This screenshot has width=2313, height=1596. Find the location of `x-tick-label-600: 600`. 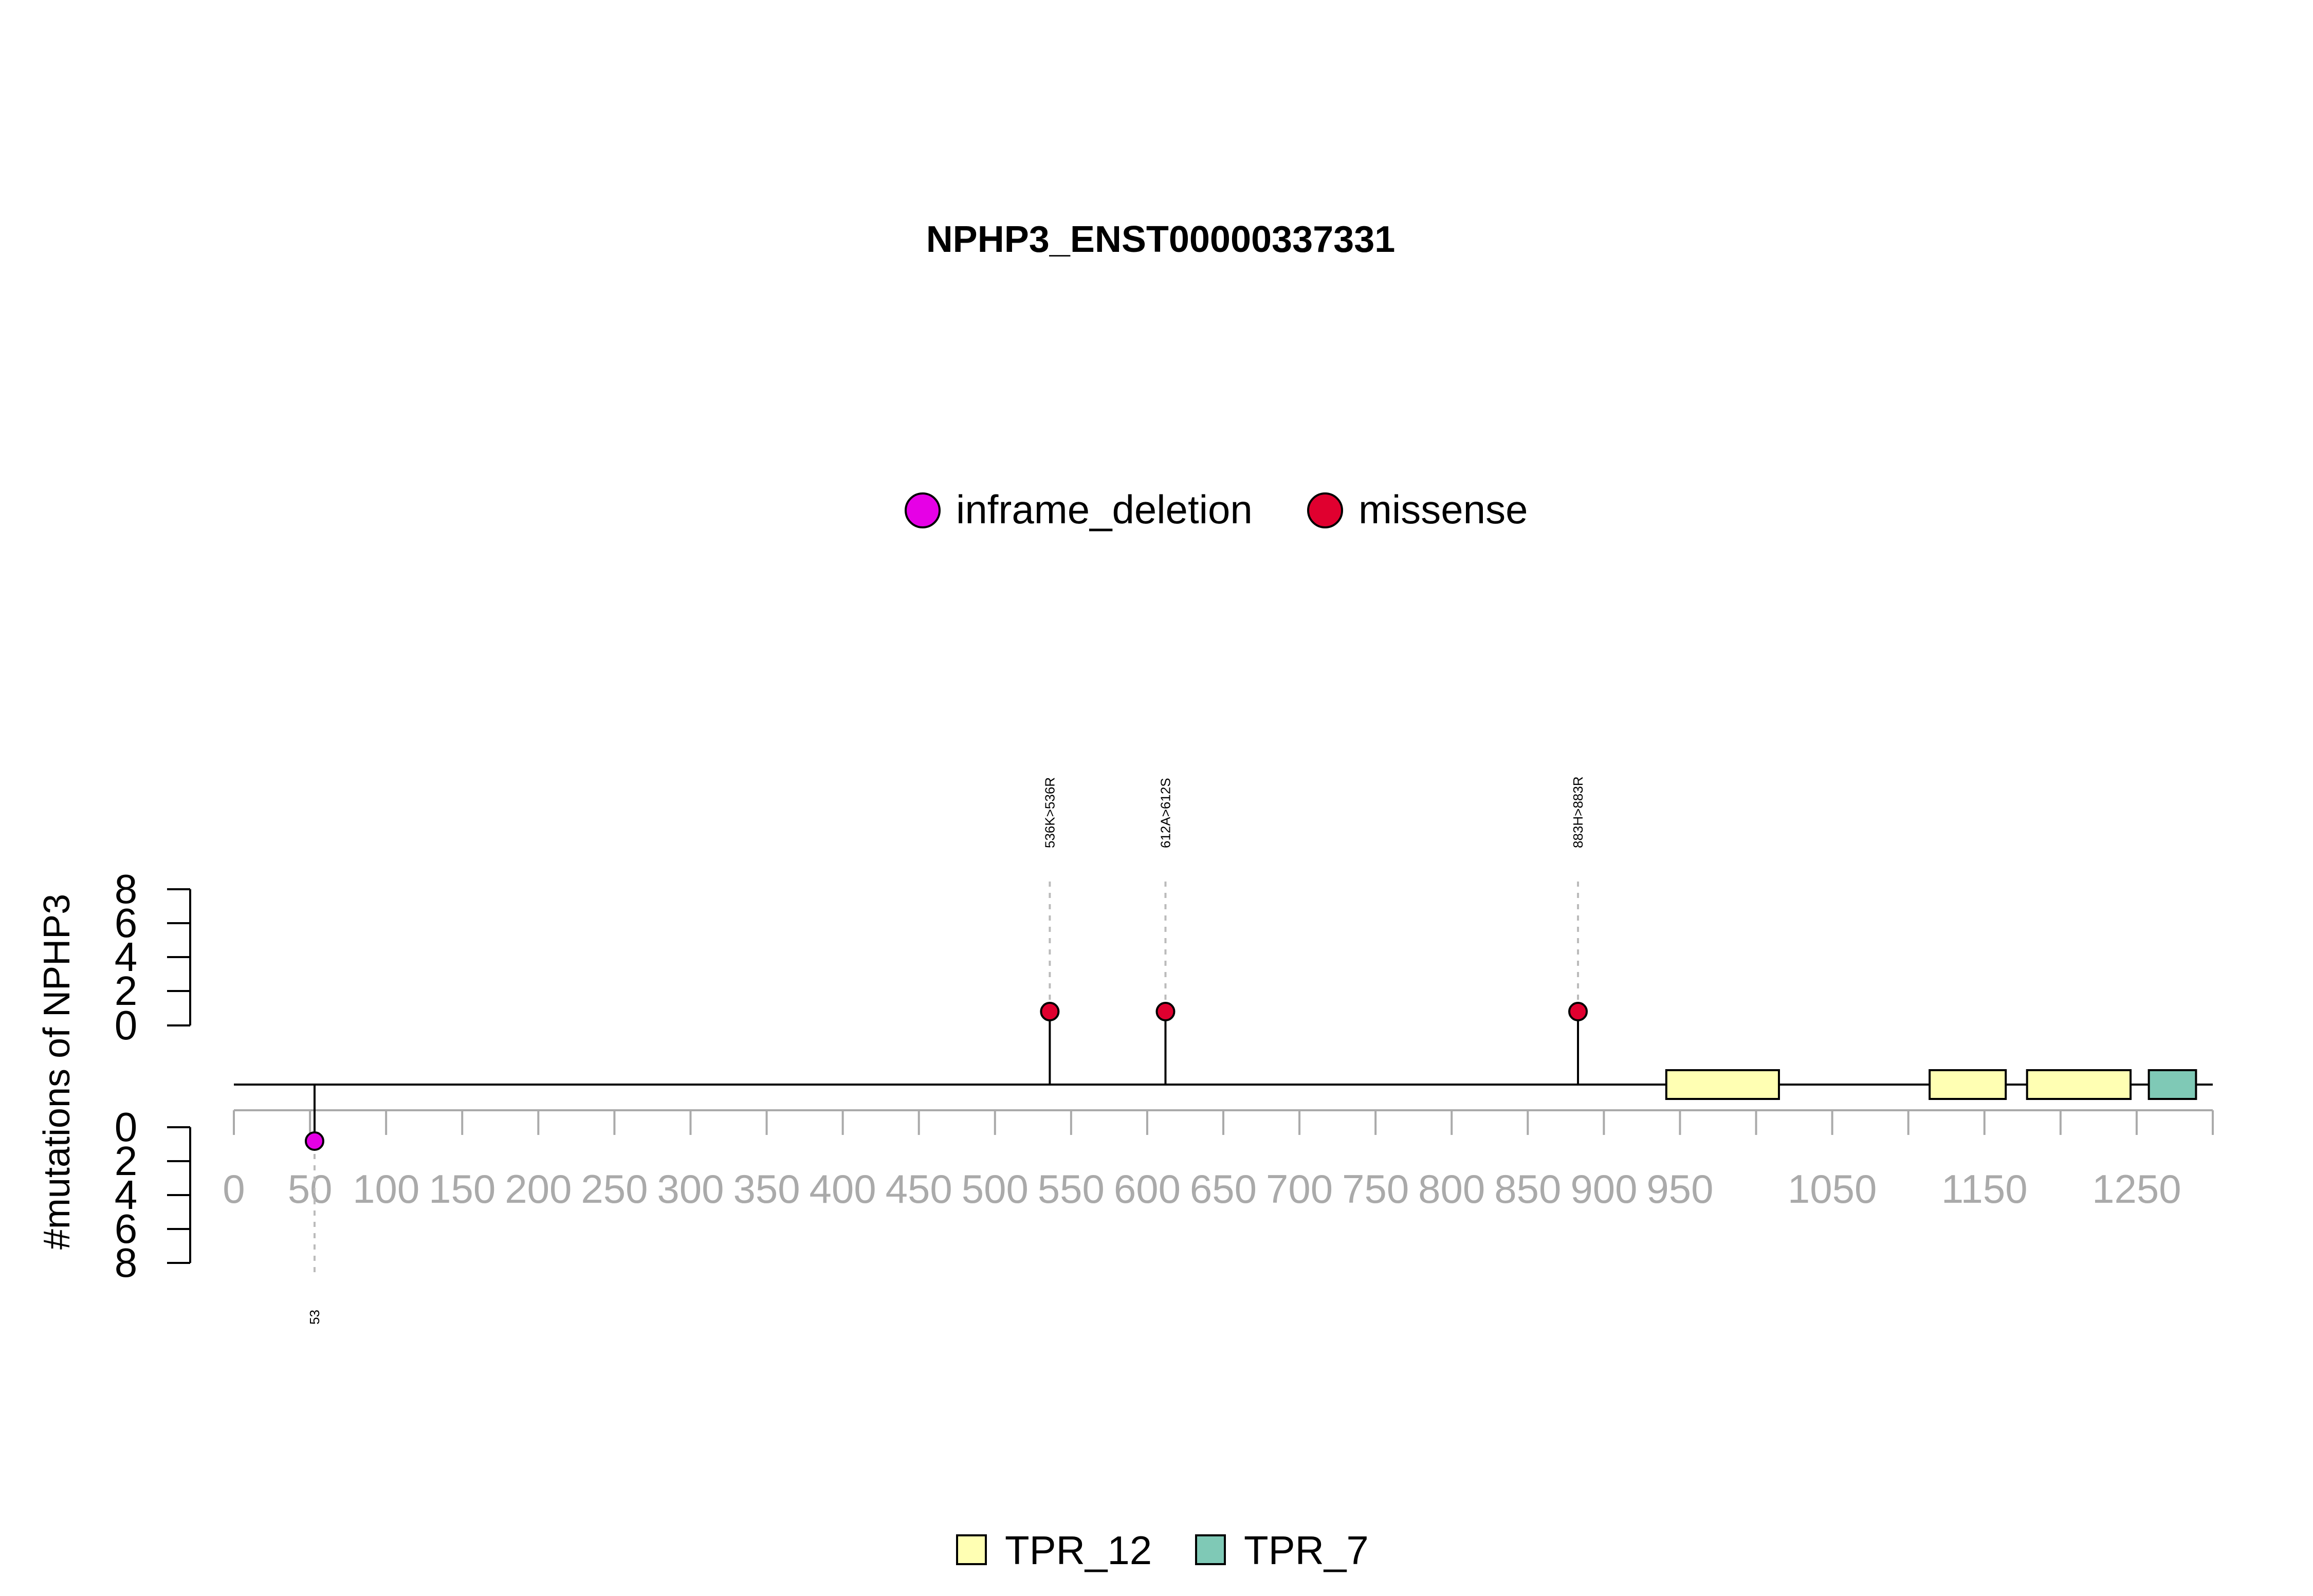

x-tick-label-600: 600 is located at coordinates (1147, 1189).